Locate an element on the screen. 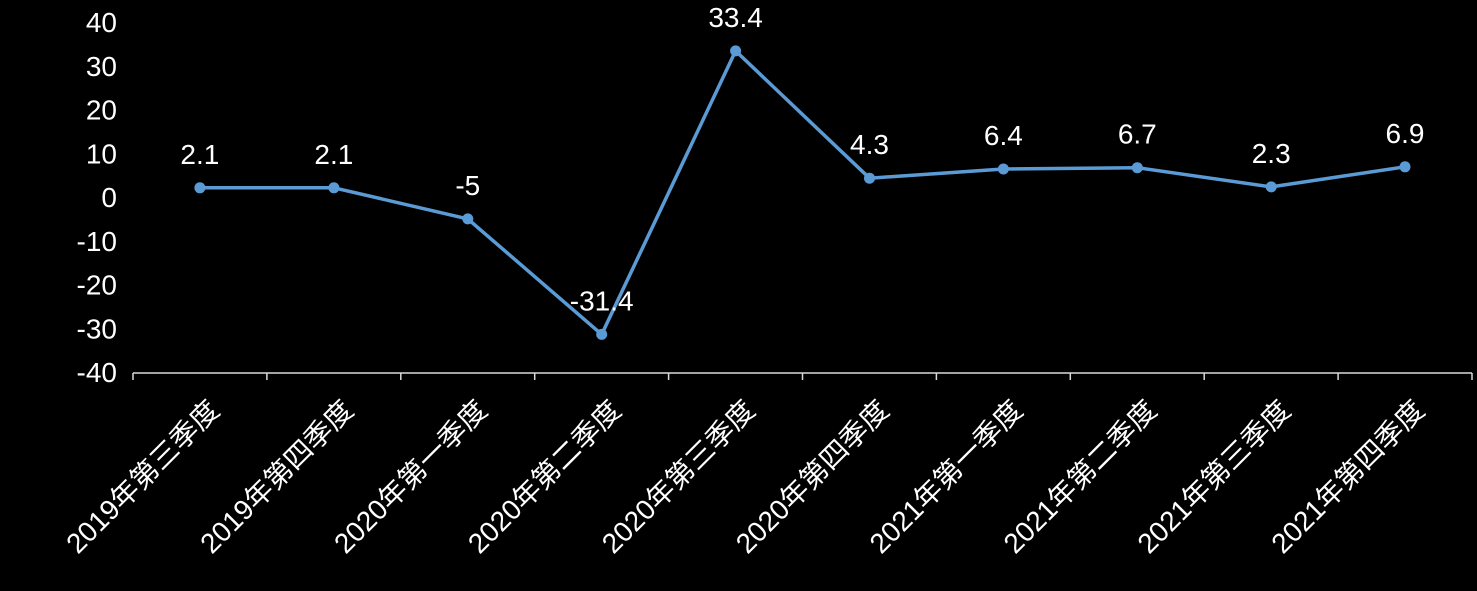  y-tick-label: -40 is located at coordinates (97, 372).